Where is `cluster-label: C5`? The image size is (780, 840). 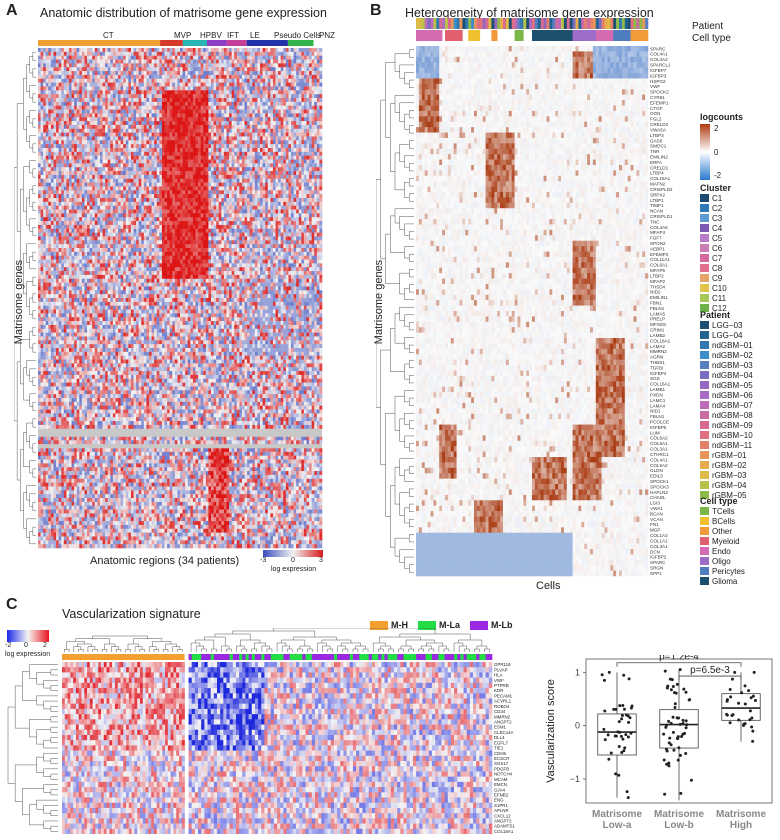
cluster-label: C5 is located at coordinates (717, 238).